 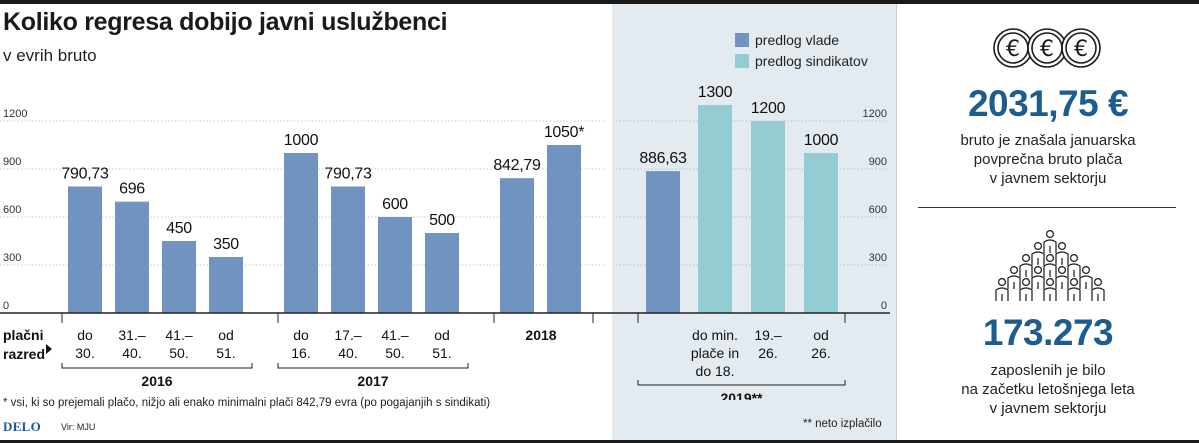 What do you see at coordinates (50, 55) in the screenshot?
I see `chart-subtitle: v evrih bruto` at bounding box center [50, 55].